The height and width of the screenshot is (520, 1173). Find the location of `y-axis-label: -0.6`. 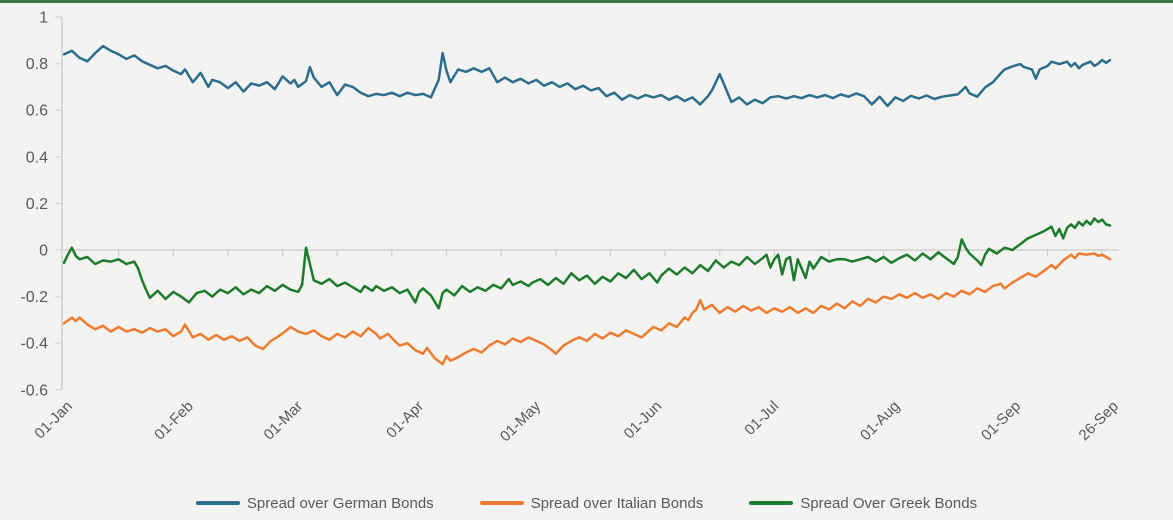

y-axis-label: -0.6 is located at coordinates (34, 390).